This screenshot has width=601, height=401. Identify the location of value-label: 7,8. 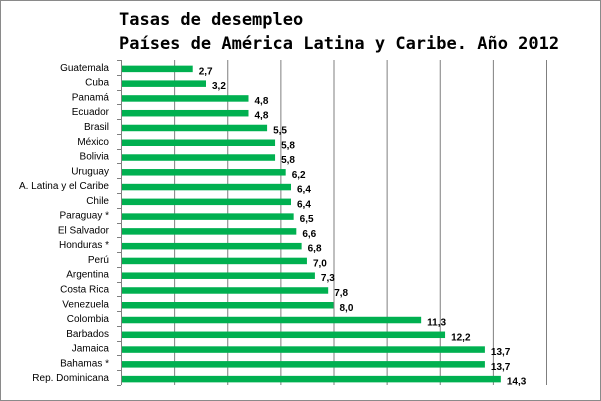
(341, 293).